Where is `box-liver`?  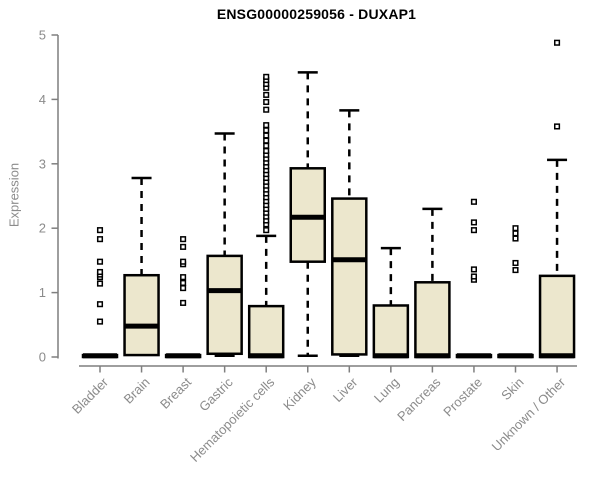 box-liver is located at coordinates (349, 276).